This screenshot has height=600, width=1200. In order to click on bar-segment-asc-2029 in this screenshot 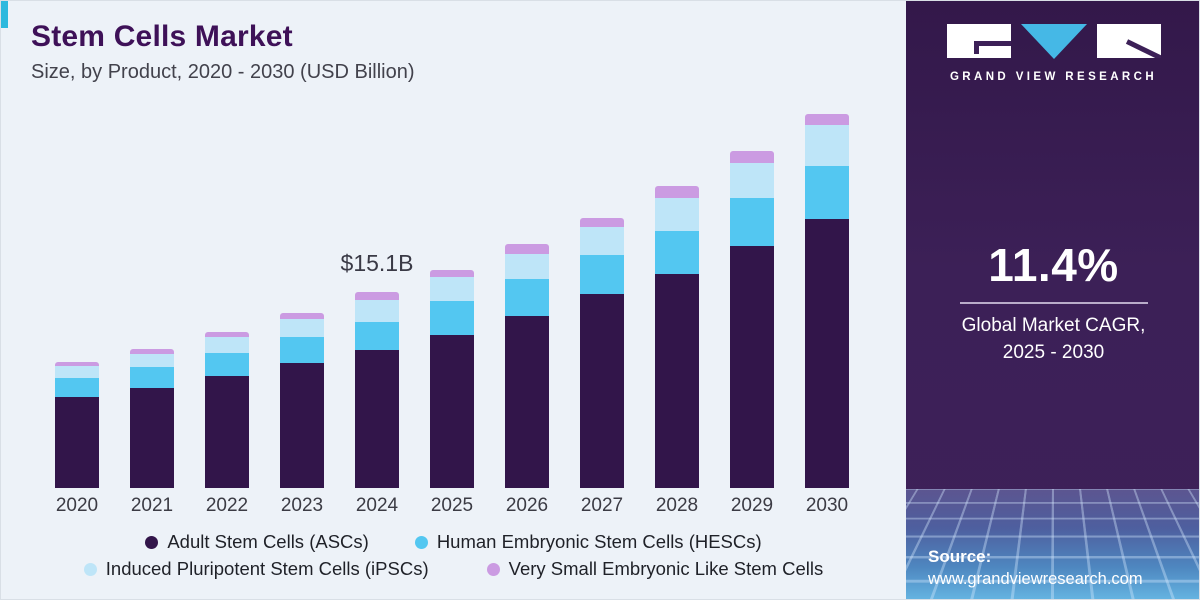, I will do `click(752, 367)`.